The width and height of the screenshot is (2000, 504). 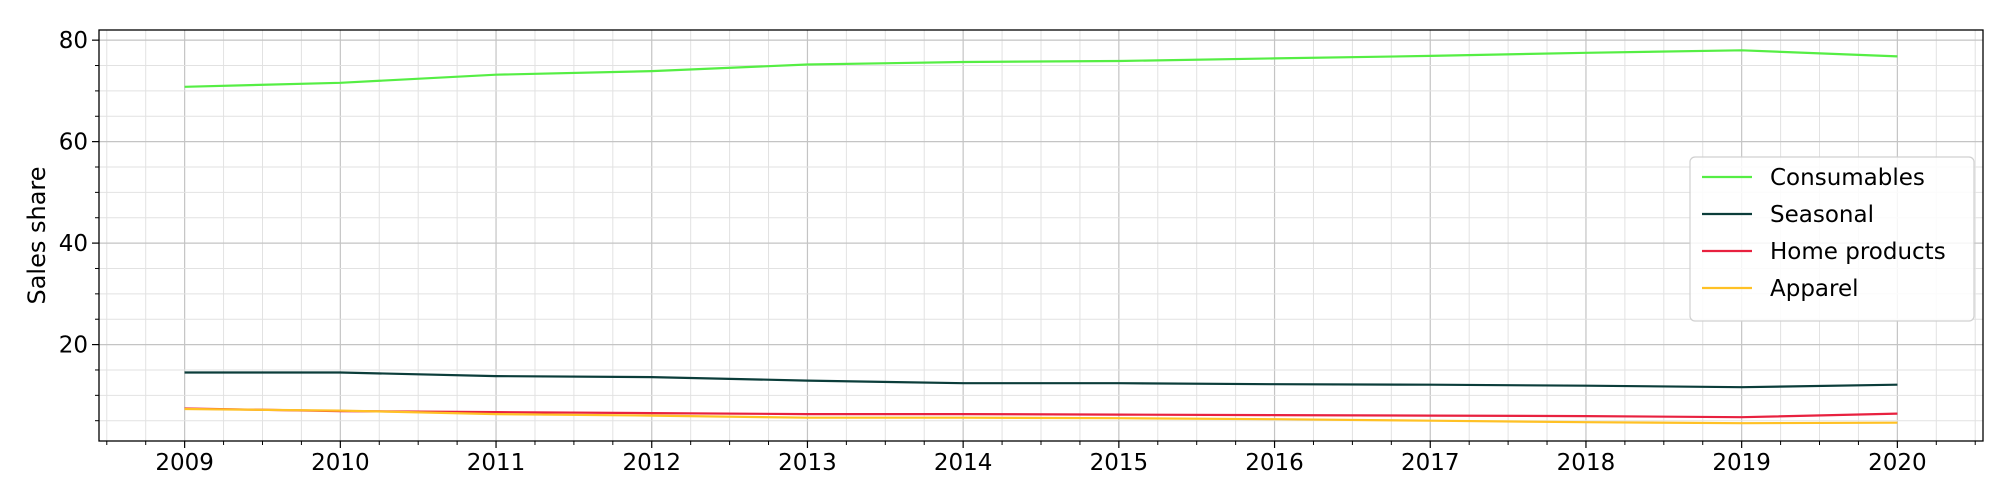 What do you see at coordinates (1814, 289) in the screenshot?
I see `legend-label: Apparel` at bounding box center [1814, 289].